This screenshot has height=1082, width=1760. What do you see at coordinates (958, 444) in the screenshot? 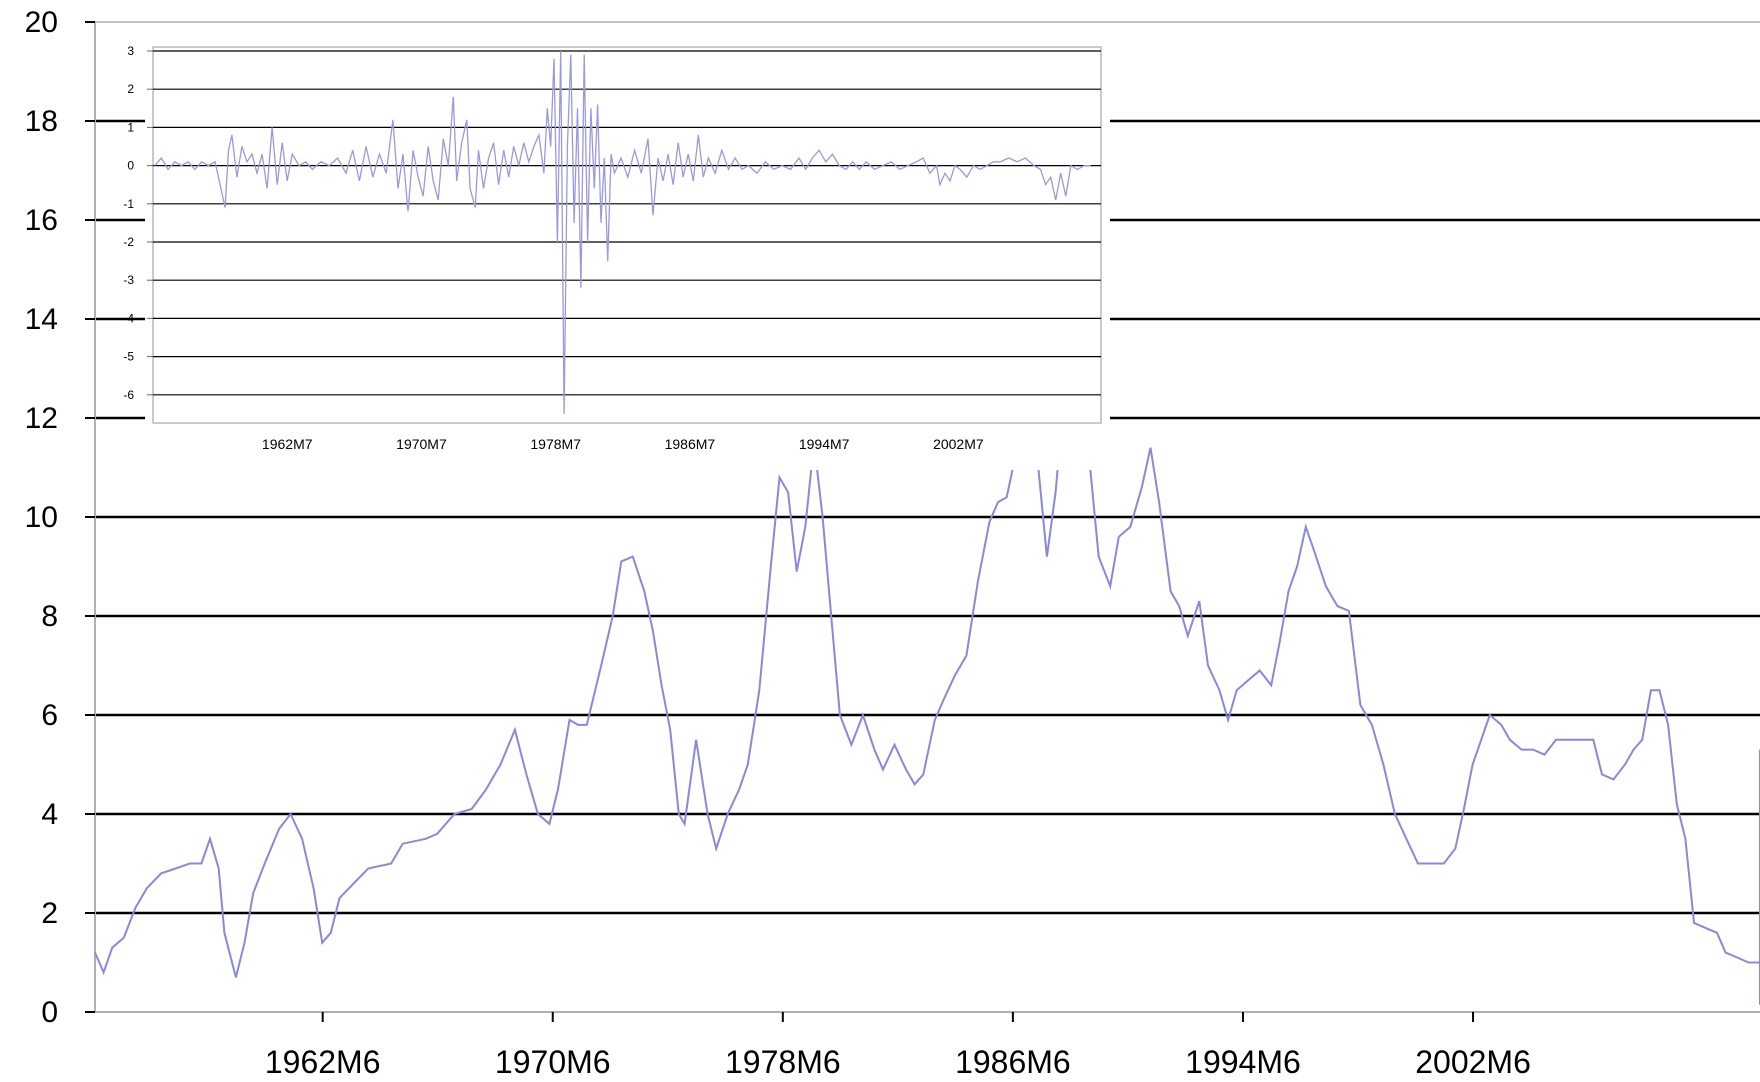
I see `inset-x-tick-label: 2002M7` at bounding box center [958, 444].